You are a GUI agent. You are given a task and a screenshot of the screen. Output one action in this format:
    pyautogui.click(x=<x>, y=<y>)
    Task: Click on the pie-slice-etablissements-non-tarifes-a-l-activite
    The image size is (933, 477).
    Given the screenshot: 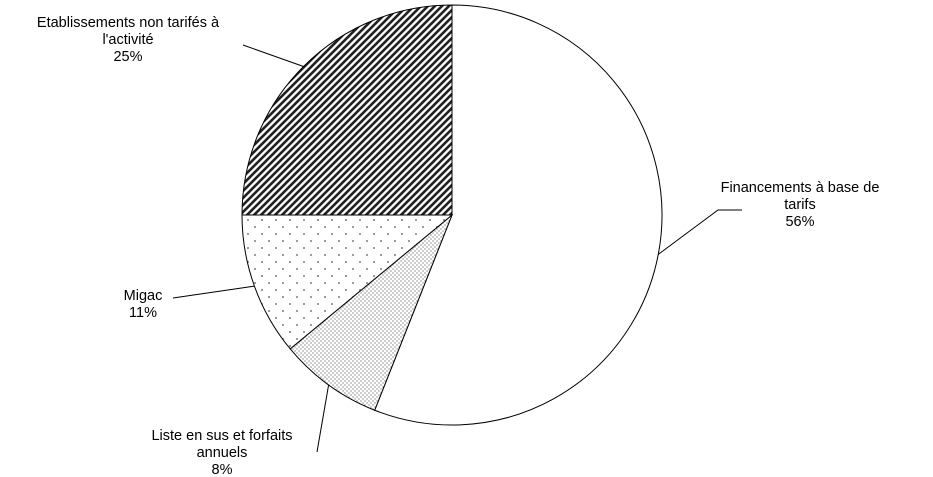 What is the action you would take?
    pyautogui.click(x=347, y=110)
    